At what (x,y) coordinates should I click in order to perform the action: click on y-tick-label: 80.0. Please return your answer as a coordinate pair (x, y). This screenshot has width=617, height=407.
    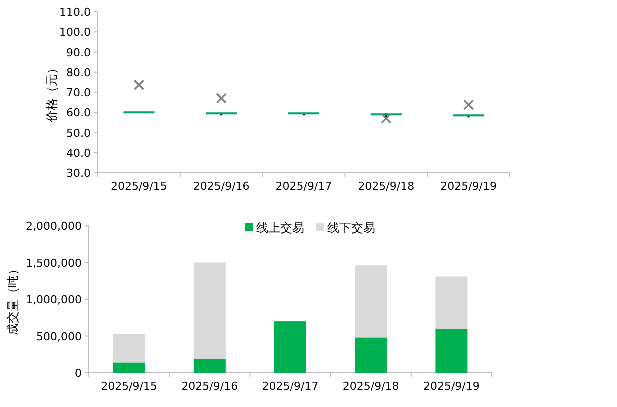
    Looking at the image, I should click on (78, 73).